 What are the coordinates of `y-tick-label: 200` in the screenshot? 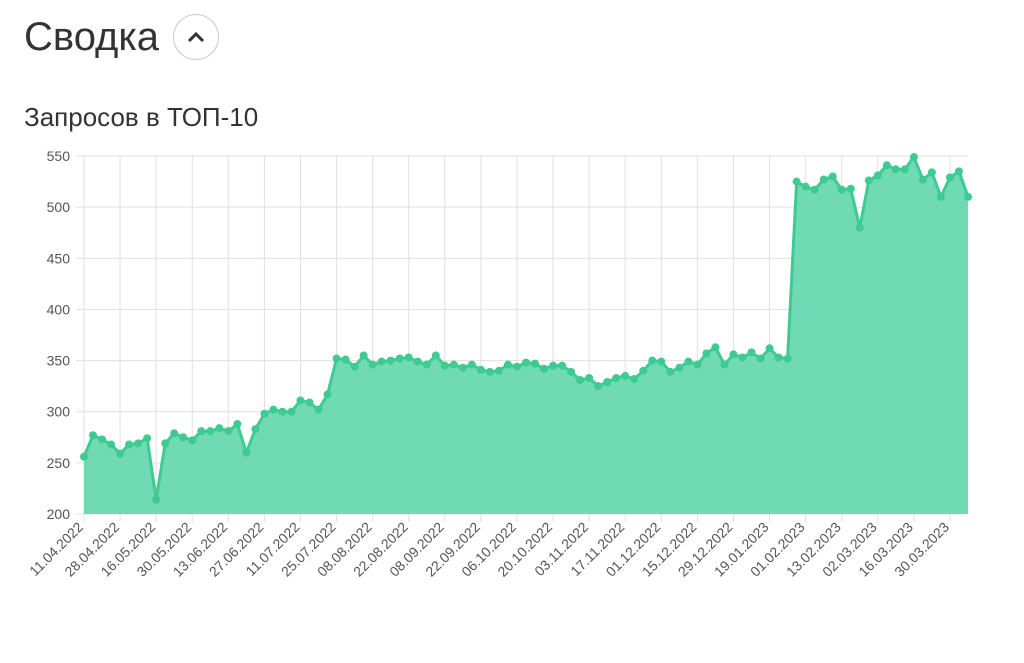 It's located at (59, 514).